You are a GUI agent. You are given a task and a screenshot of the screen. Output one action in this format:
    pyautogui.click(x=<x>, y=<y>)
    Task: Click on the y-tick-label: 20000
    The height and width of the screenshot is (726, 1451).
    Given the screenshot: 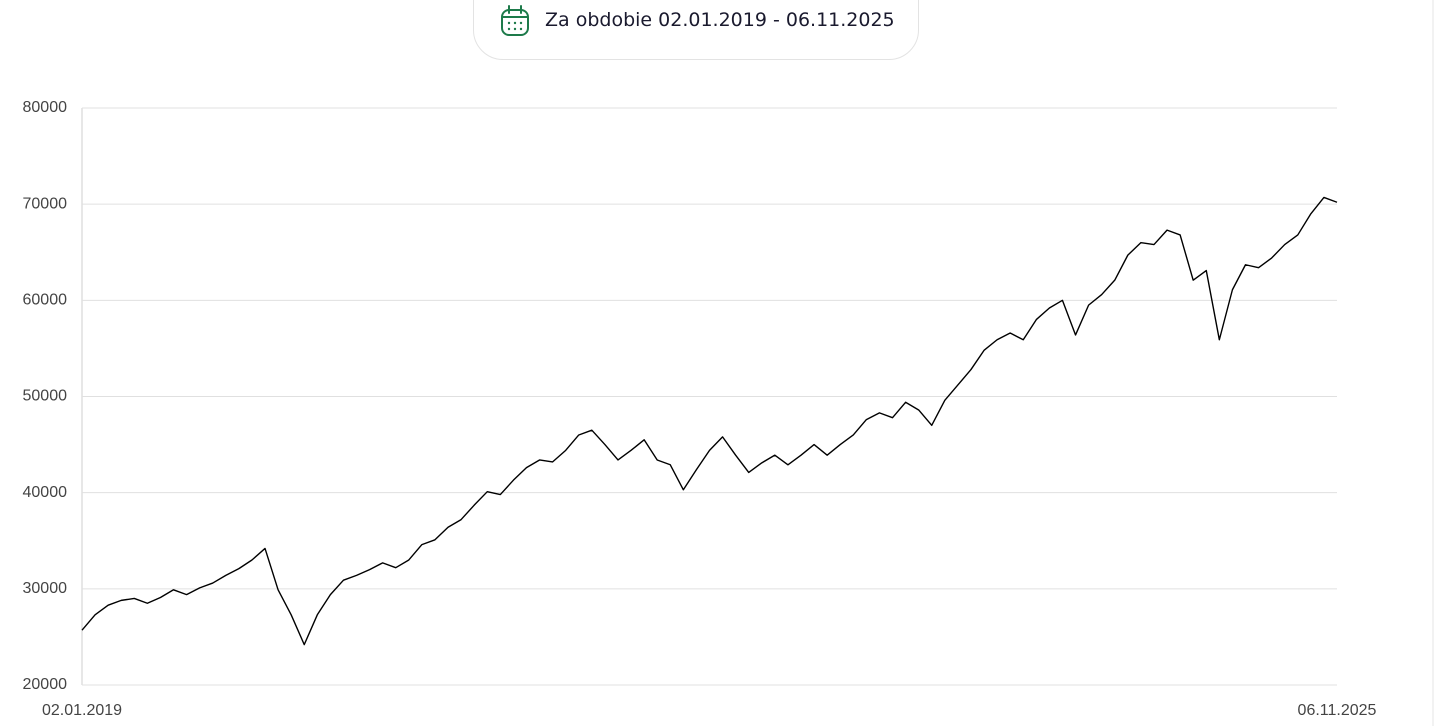 What is the action you would take?
    pyautogui.click(x=45, y=684)
    